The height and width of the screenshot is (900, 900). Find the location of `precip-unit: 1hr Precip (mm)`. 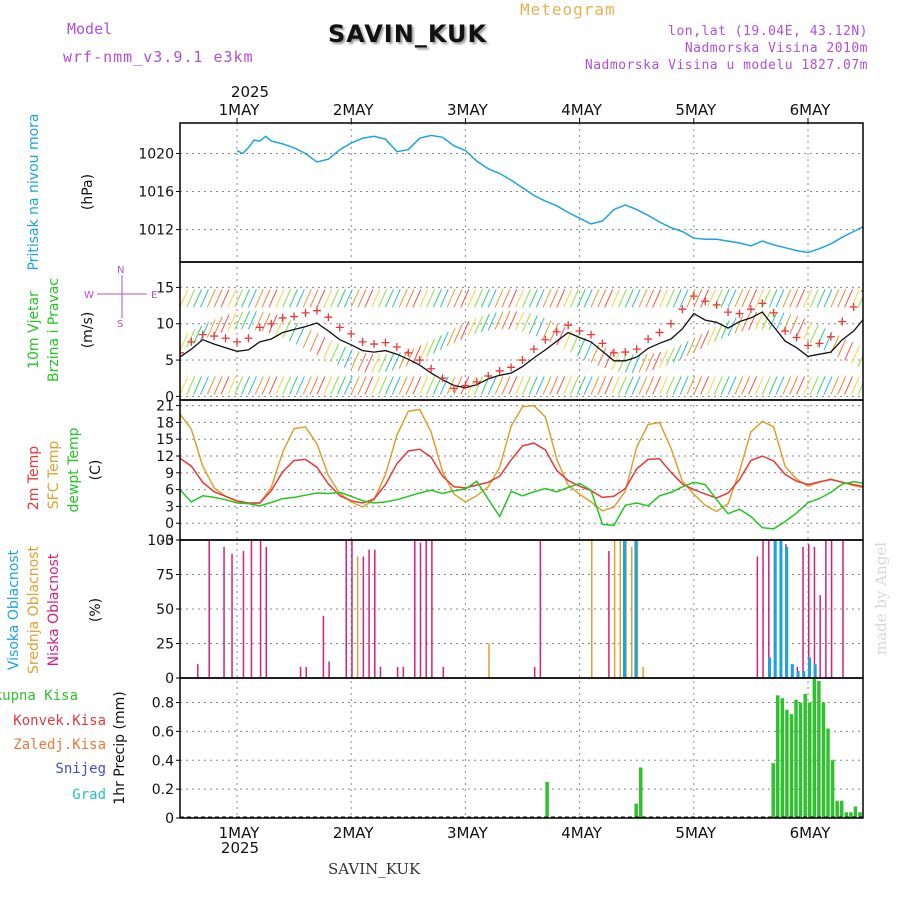

precip-unit: 1hr Precip (mm) is located at coordinates (120, 747).